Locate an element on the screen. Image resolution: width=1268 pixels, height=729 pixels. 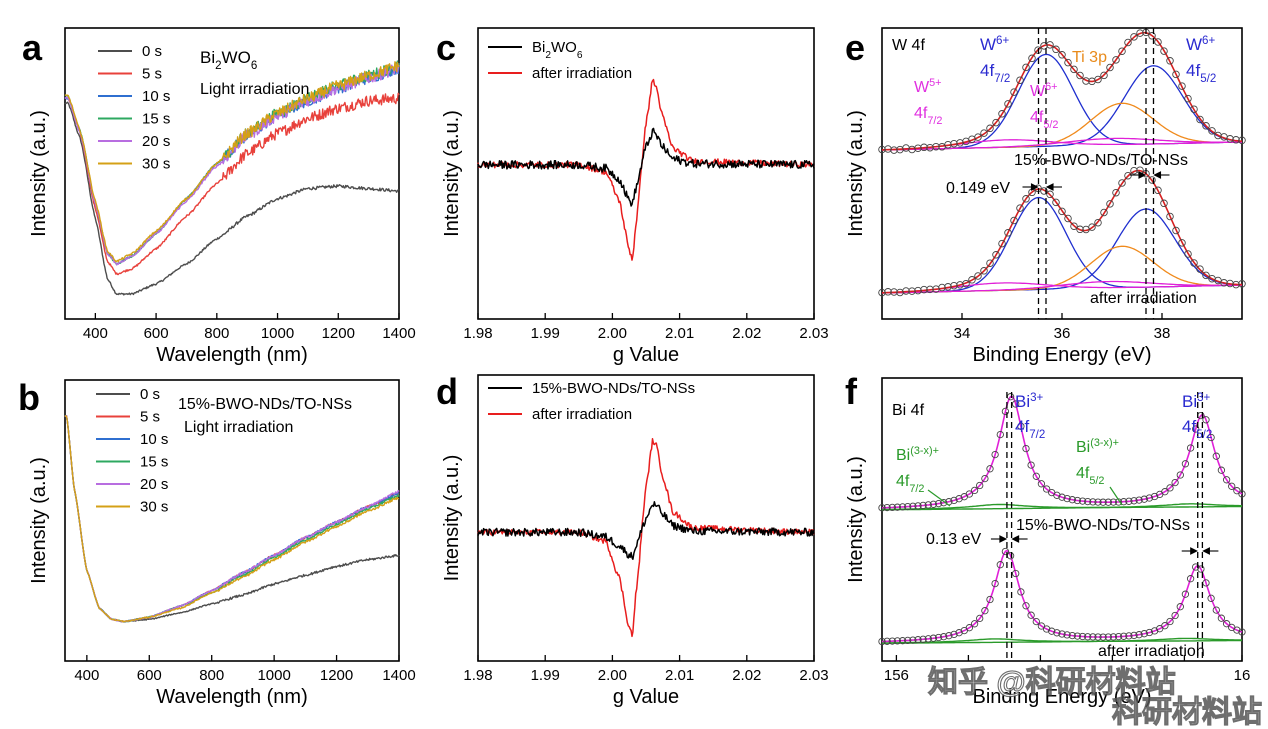
panel-e-label-w5-sub: 4f7/2 is located at coordinates (928, 116).